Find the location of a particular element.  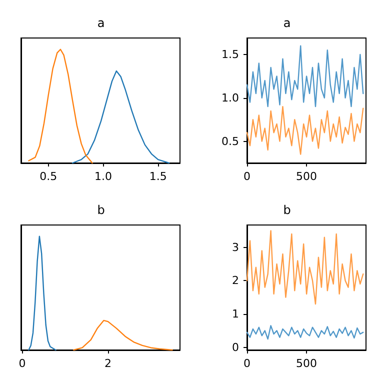

y-tick-label: 1.0 is located at coordinates (230, 97).